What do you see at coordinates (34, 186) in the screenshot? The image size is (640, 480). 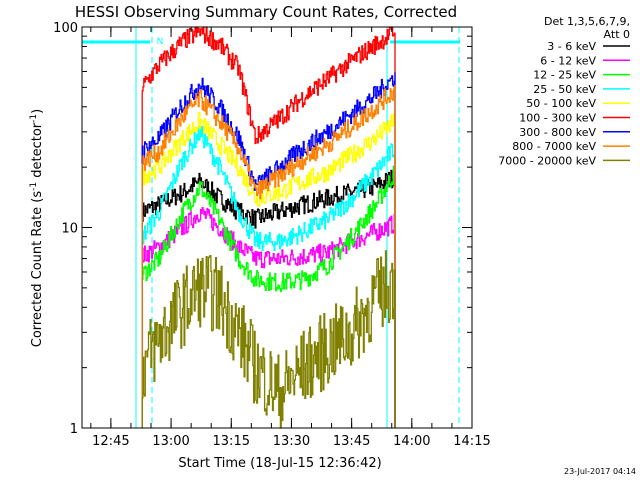 I see `y-axis-label-sup-1: -1` at bounding box center [34, 186].